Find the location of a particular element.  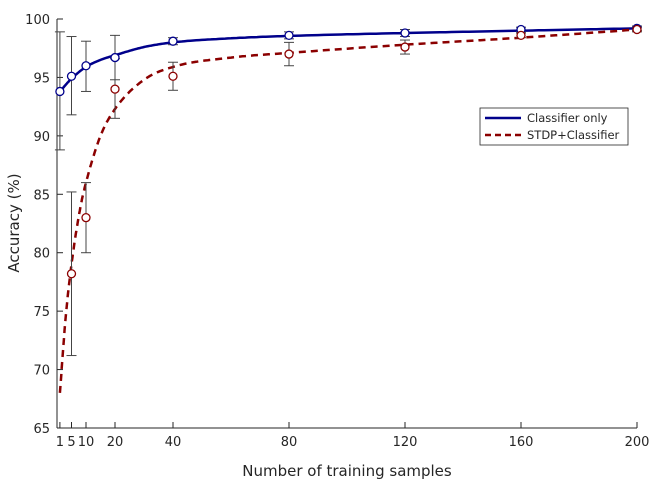

y-tick-label: 95 is located at coordinates (41, 78).